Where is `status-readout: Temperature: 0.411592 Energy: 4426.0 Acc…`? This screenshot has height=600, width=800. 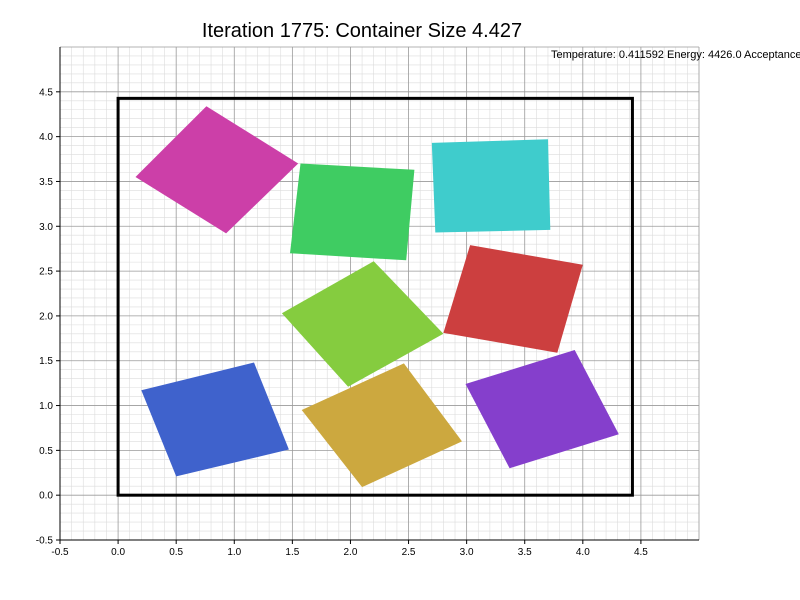 status-readout: Temperature: 0.411592 Energy: 4426.0 Acc… is located at coordinates (675, 55).